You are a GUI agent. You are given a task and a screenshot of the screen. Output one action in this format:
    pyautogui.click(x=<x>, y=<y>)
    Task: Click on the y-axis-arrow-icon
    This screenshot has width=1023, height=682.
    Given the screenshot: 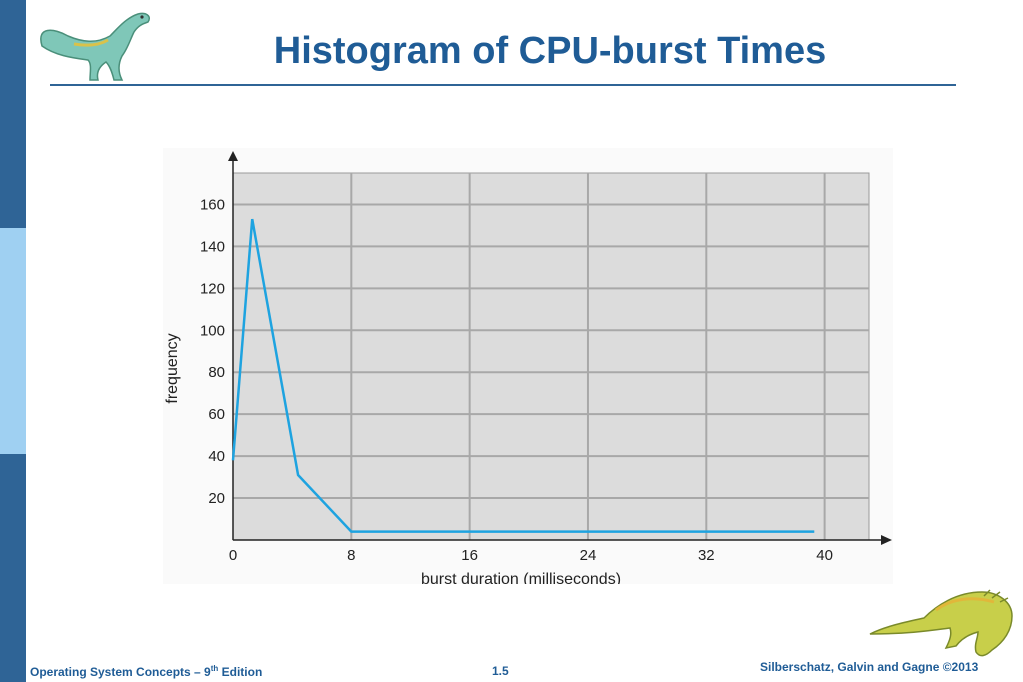 What is the action you would take?
    pyautogui.click(x=233, y=156)
    